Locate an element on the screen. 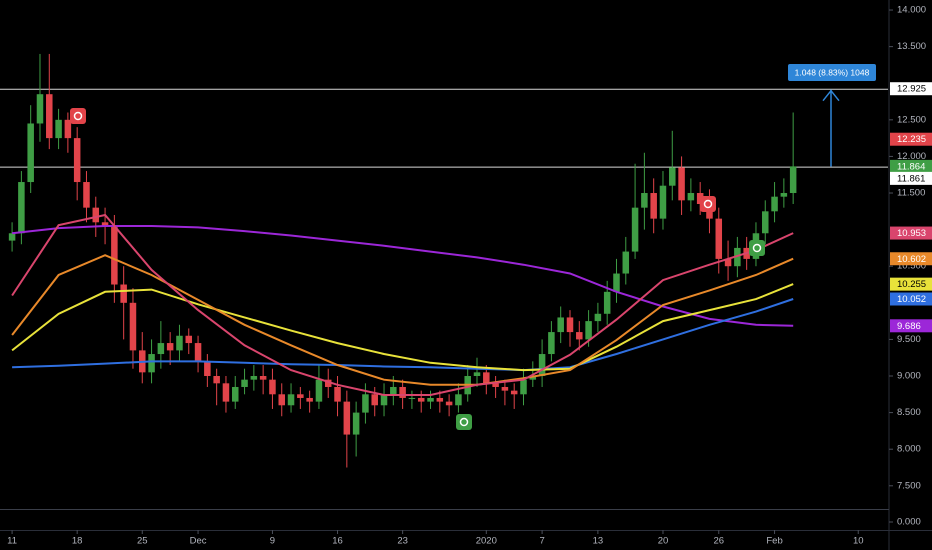 The image size is (932, 550). y-tick-label: 8.500 is located at coordinates (909, 412).